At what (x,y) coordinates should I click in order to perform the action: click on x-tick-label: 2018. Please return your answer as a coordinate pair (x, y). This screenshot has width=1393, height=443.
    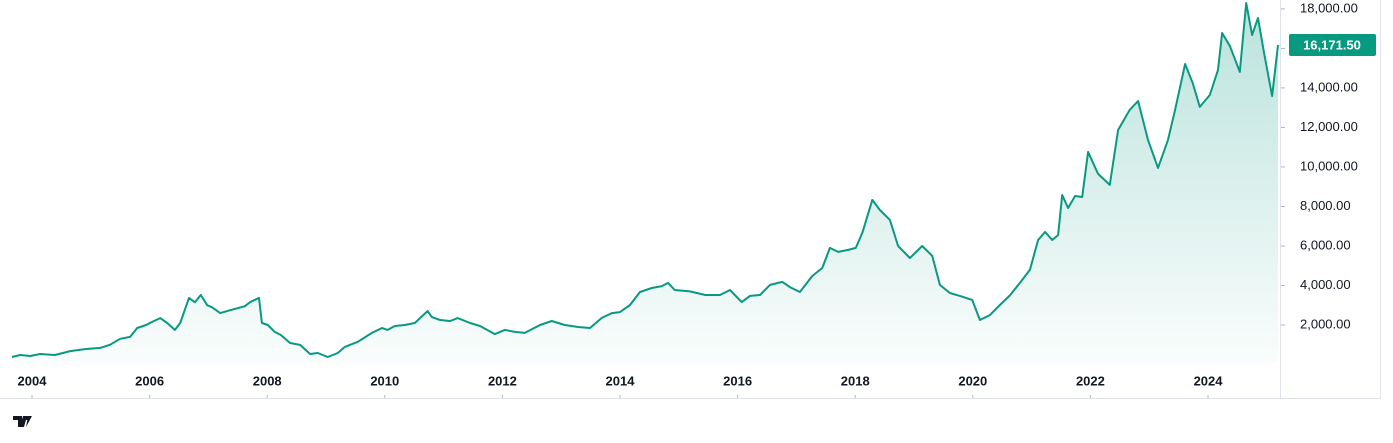
    Looking at the image, I should click on (855, 380).